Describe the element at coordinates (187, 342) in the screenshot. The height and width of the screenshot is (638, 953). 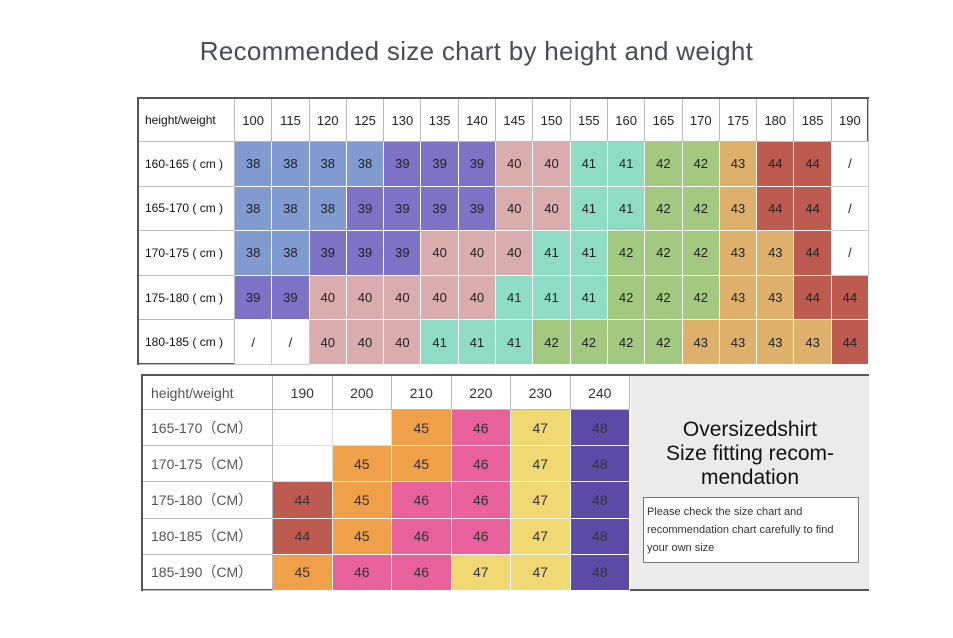
I see `row-header-height: 180-185 ( cm )` at that location.